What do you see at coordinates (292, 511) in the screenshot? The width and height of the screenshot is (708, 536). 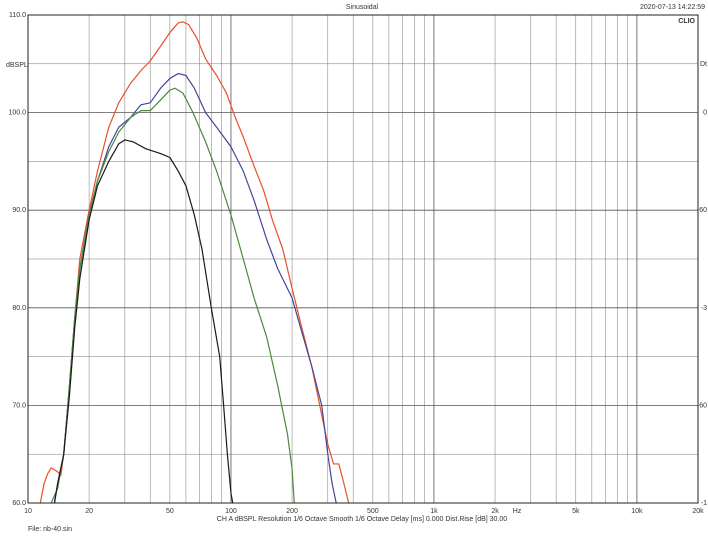 I see `x-tick-label: 200` at bounding box center [292, 511].